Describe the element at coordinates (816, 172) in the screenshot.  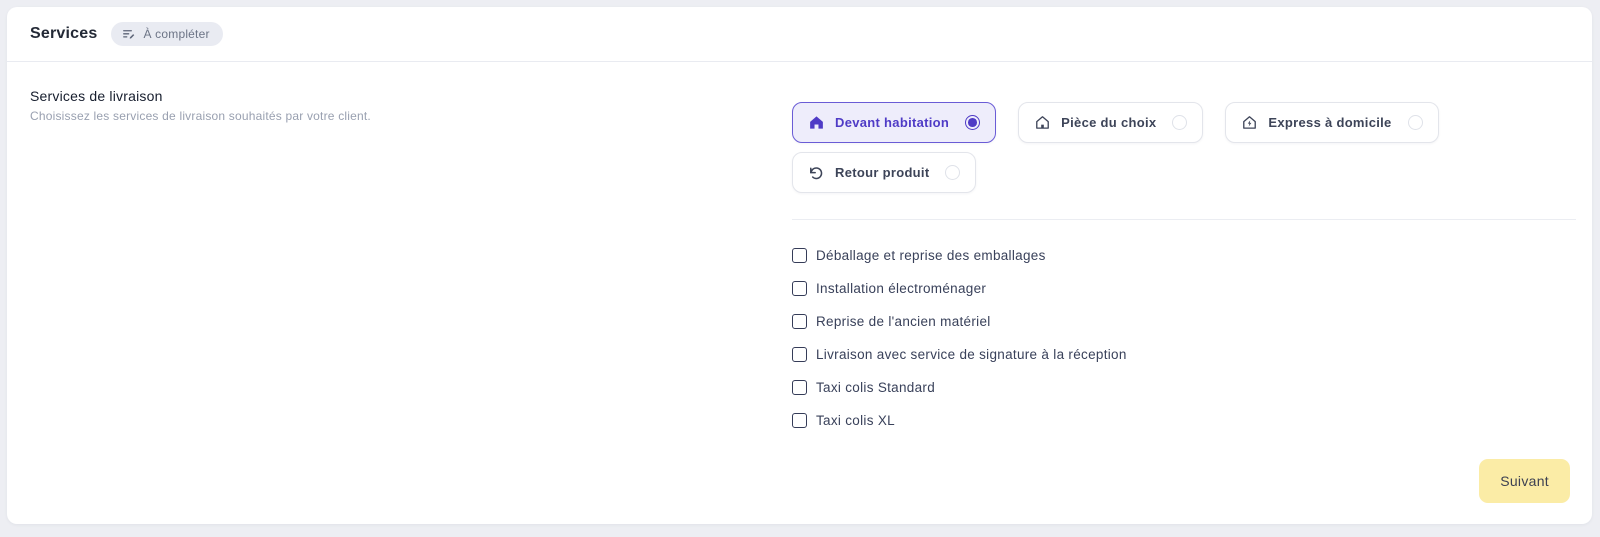
I see `rotate-ccw-icon` at that location.